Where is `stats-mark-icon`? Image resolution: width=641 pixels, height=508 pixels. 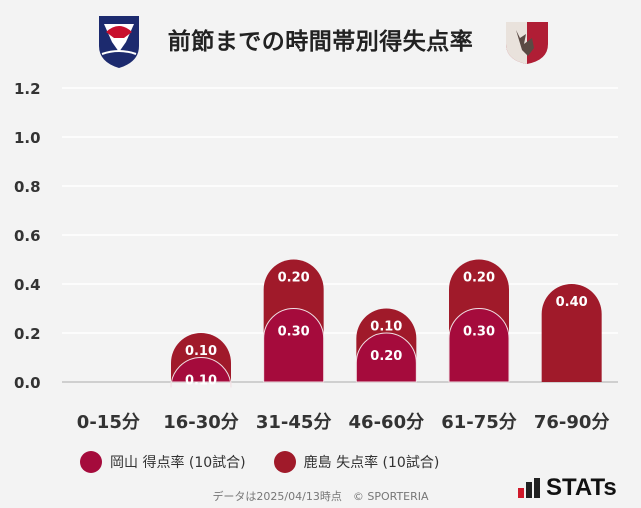 stats-mark-icon is located at coordinates (529, 488).